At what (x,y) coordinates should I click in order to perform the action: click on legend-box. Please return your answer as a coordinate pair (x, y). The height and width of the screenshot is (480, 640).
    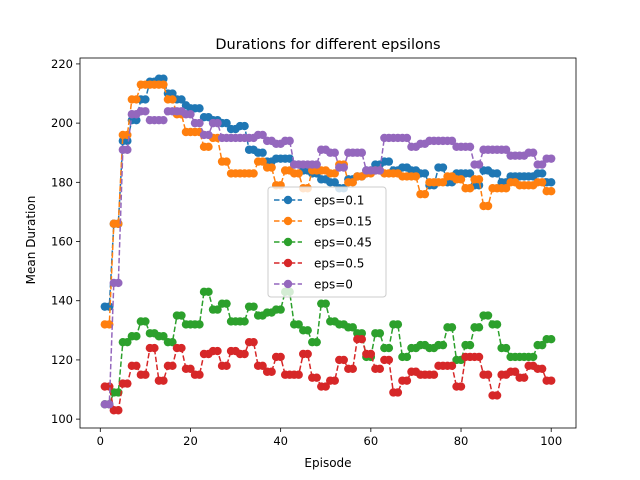
    Looking at the image, I should click on (327, 242).